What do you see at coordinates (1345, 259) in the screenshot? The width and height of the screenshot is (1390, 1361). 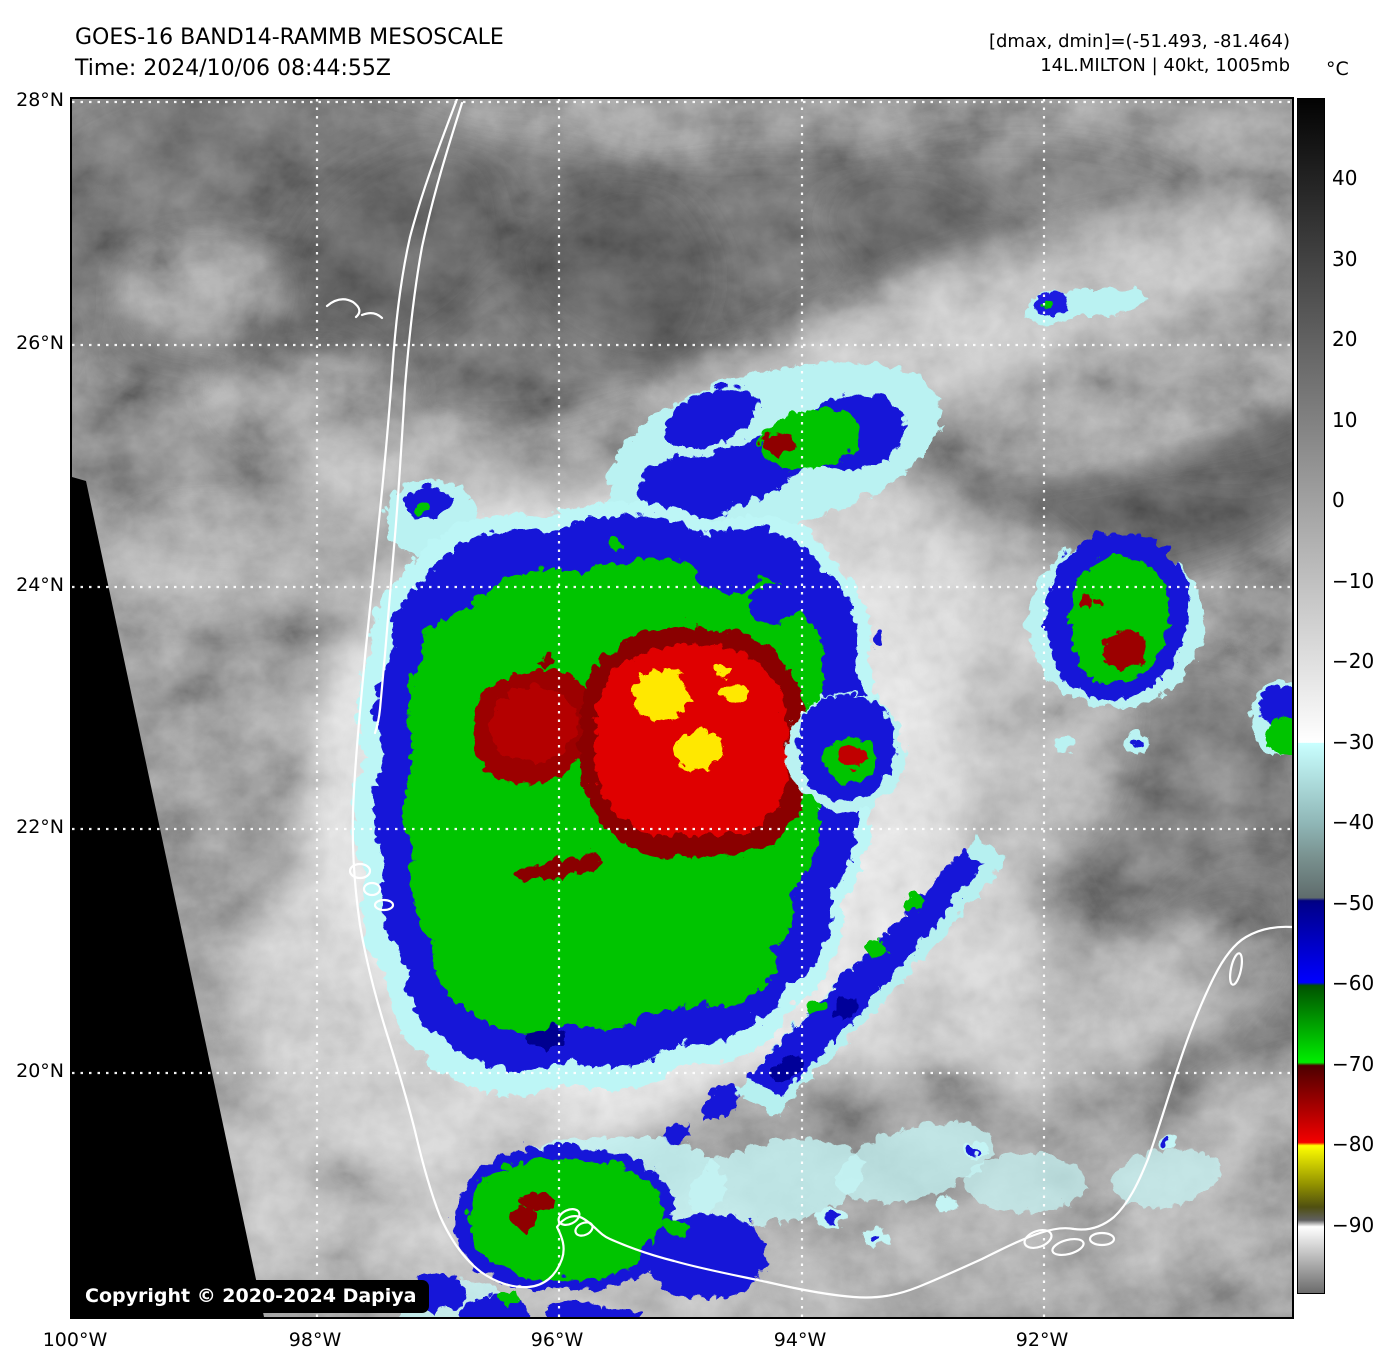 I see `colorbar-tick: 30` at bounding box center [1345, 259].